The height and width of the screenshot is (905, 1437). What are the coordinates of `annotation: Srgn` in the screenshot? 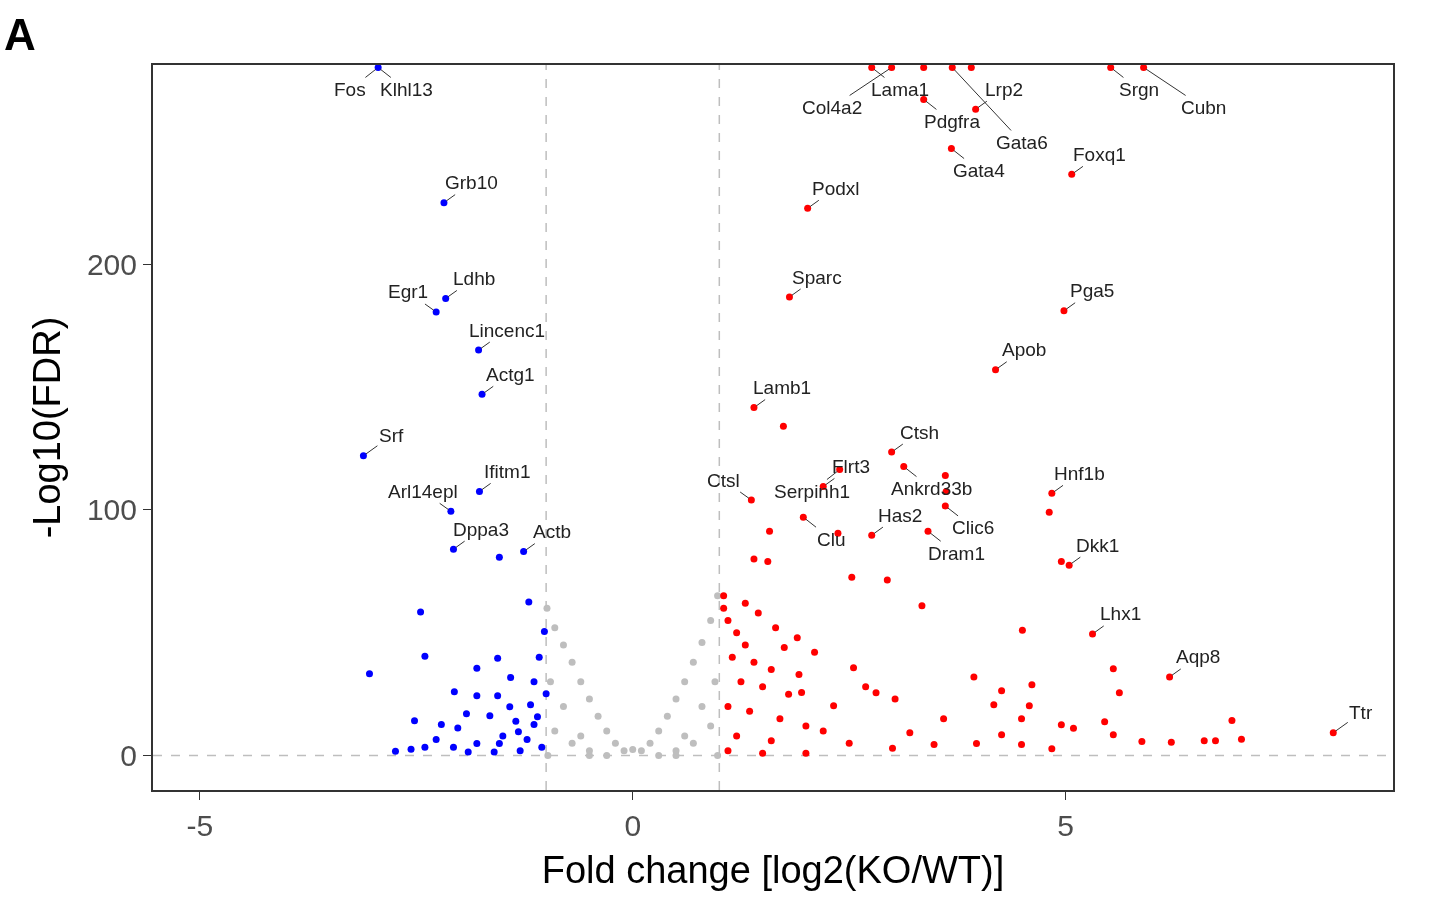 It's located at (1139, 89).